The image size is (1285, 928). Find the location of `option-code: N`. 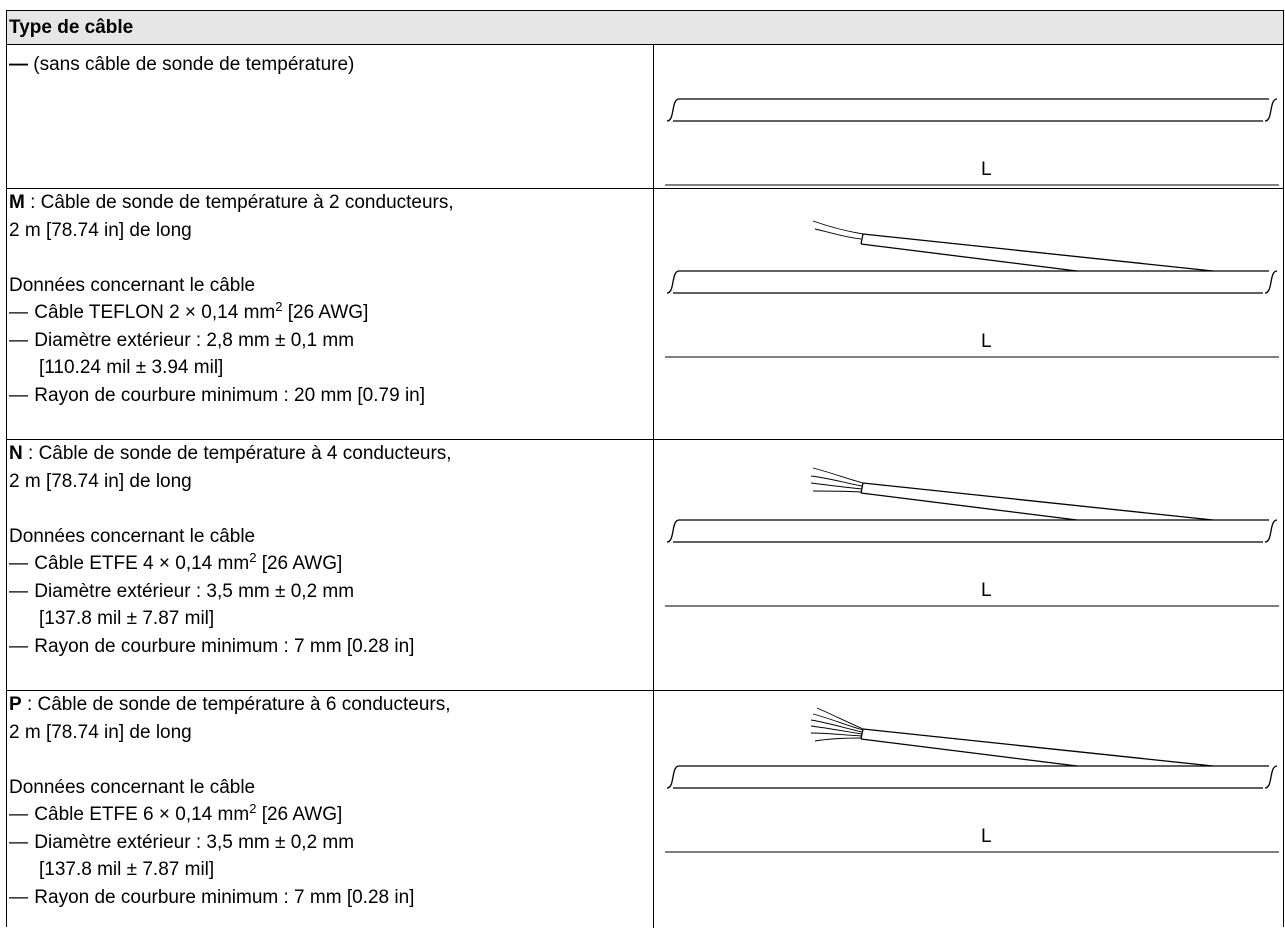

option-code: N is located at coordinates (16, 453).